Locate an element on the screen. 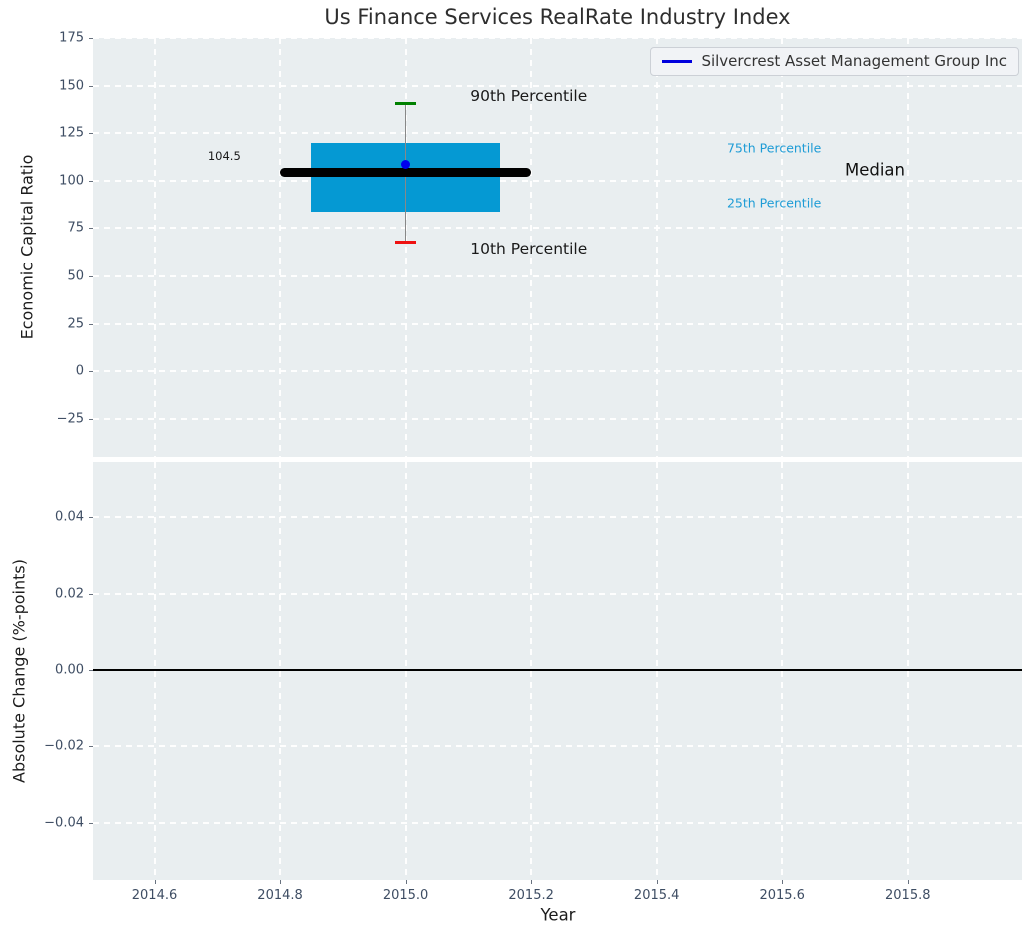 This screenshot has width=1034, height=942. zero-line is located at coordinates (557, 670).